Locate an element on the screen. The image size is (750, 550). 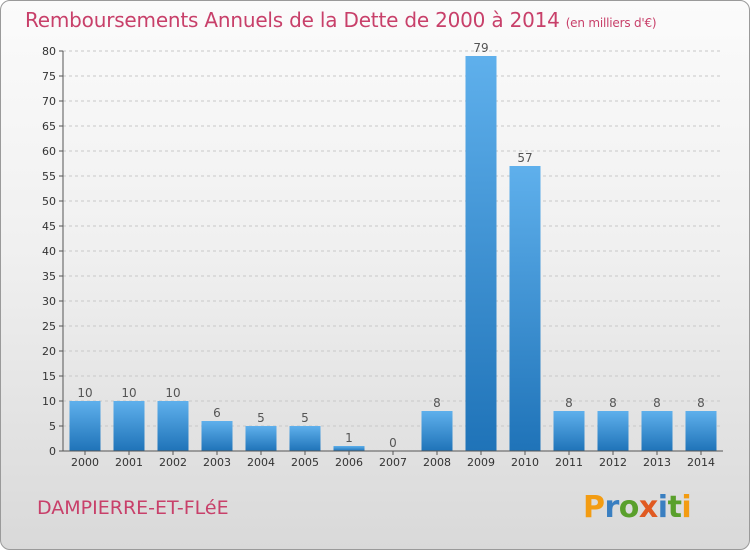
y-tick-label: 60 is located at coordinates (49, 151).